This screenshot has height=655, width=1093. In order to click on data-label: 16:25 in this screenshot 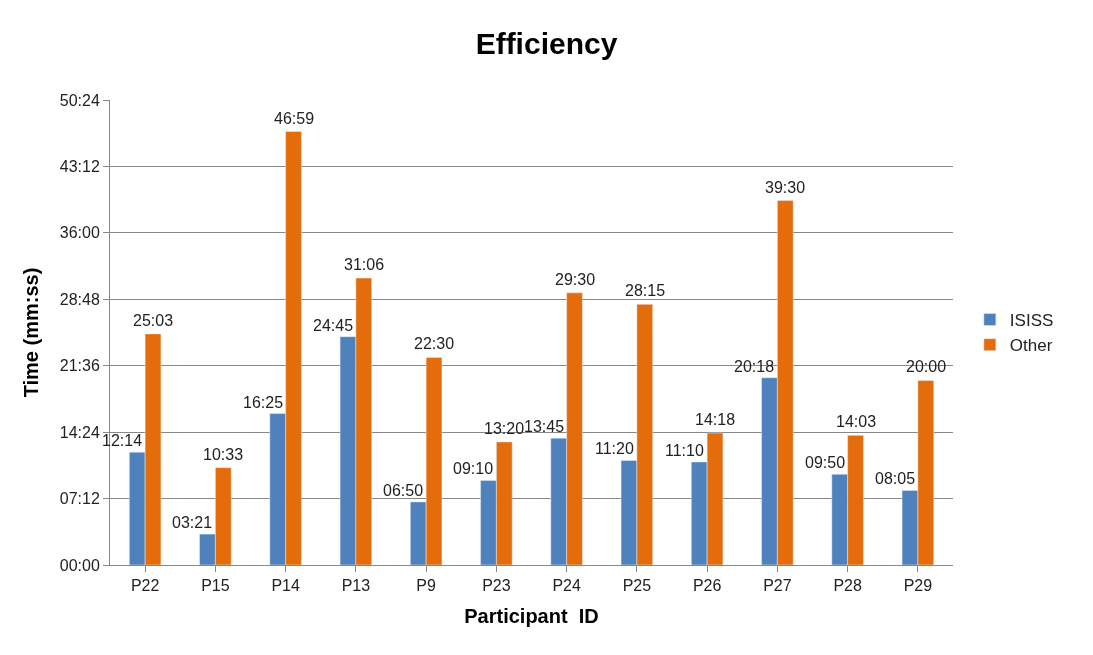, I will do `click(263, 402)`.